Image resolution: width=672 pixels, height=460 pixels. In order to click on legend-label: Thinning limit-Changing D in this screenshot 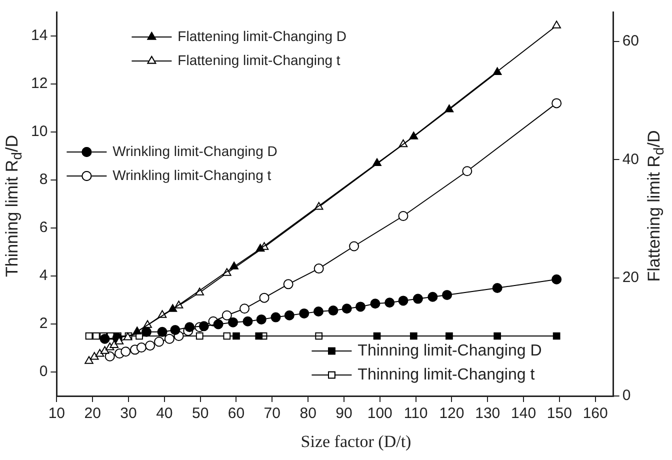, I will do `click(450, 351)`.